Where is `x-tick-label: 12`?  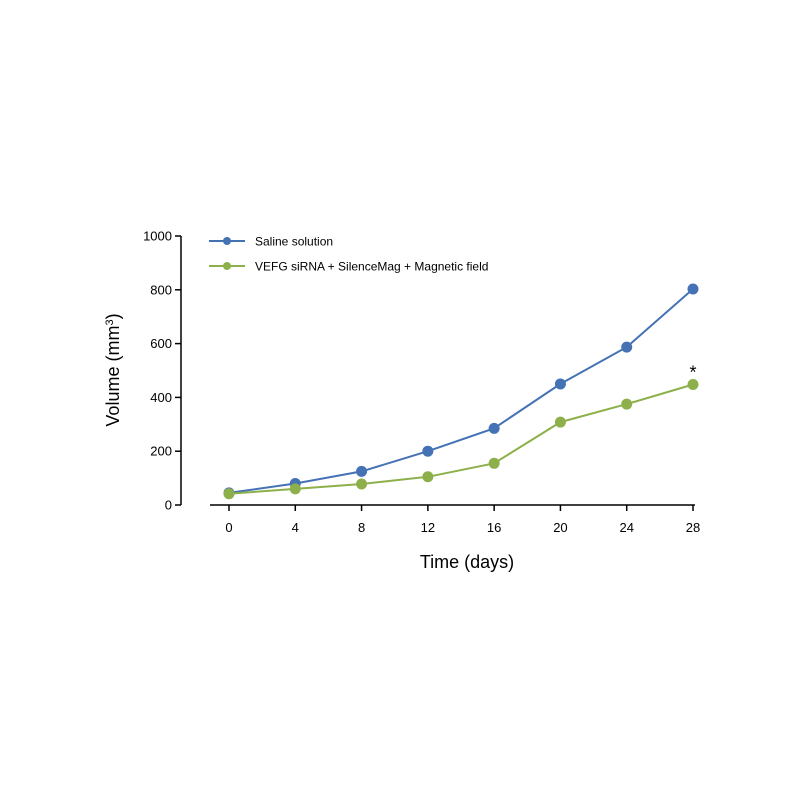 x-tick-label: 12 is located at coordinates (428, 527).